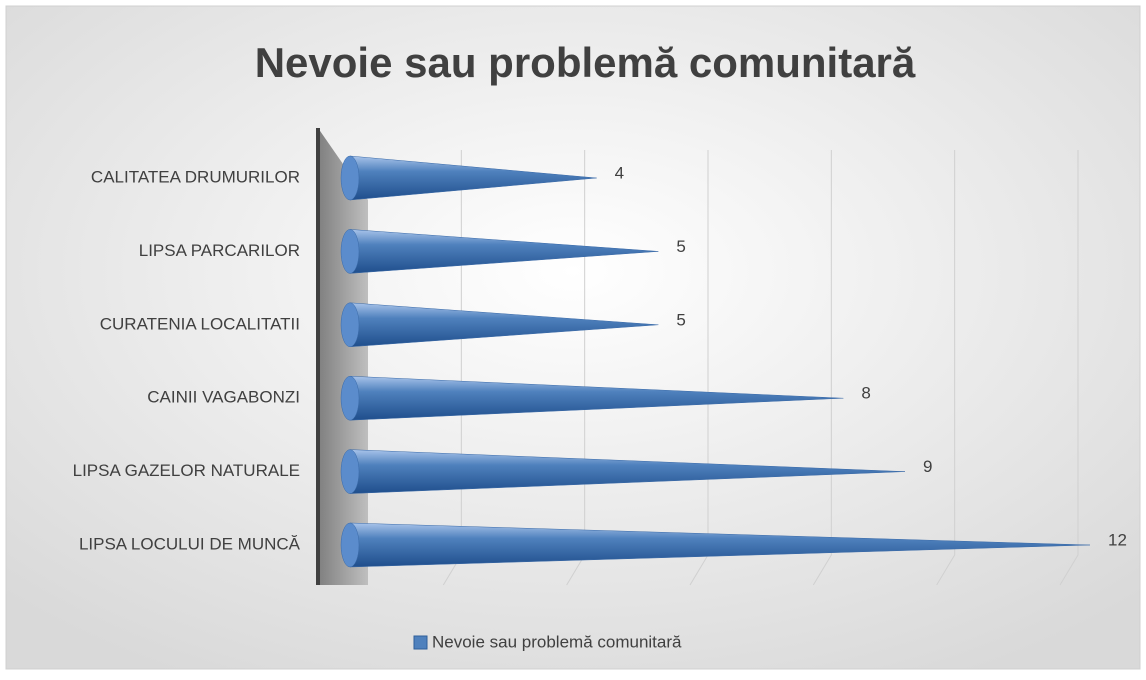 Image resolution: width=1146 pixels, height=680 pixels. I want to click on y-tick-label: LIPSA LOCULUI DE MUNCĂ, so click(190, 543).